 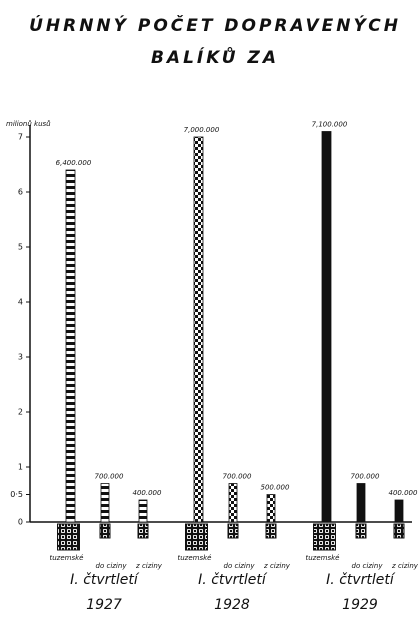 What do you see at coordinates (215, 57) in the screenshot?
I see `chart-title: BALÍKŮ ZA` at bounding box center [215, 57].